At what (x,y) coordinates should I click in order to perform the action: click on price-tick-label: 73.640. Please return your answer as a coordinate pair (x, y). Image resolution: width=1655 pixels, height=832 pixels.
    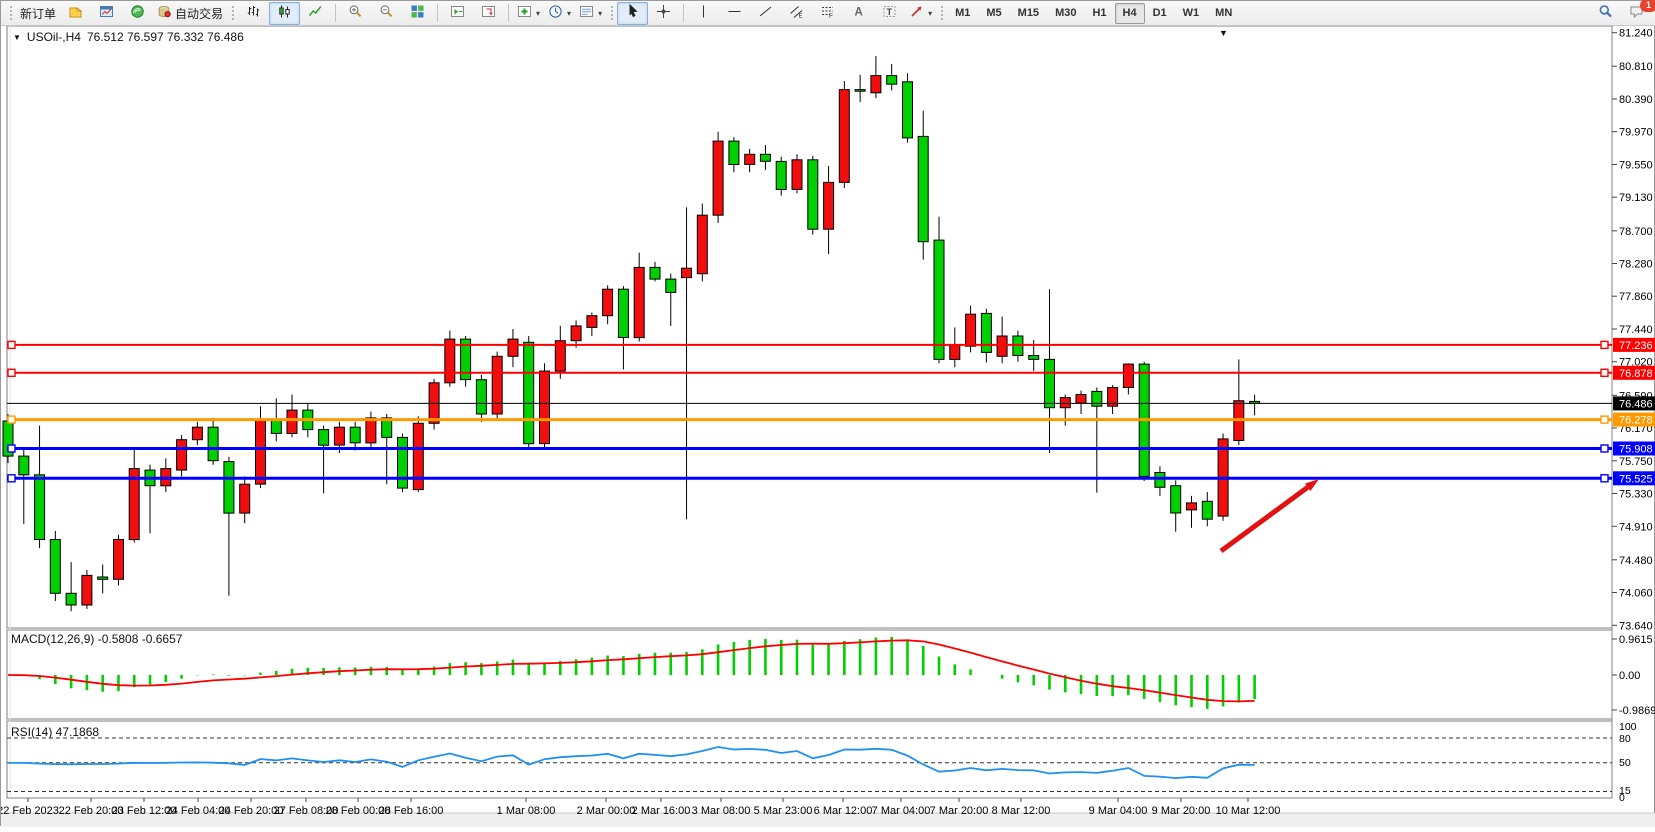
    Looking at the image, I should click on (1636, 626).